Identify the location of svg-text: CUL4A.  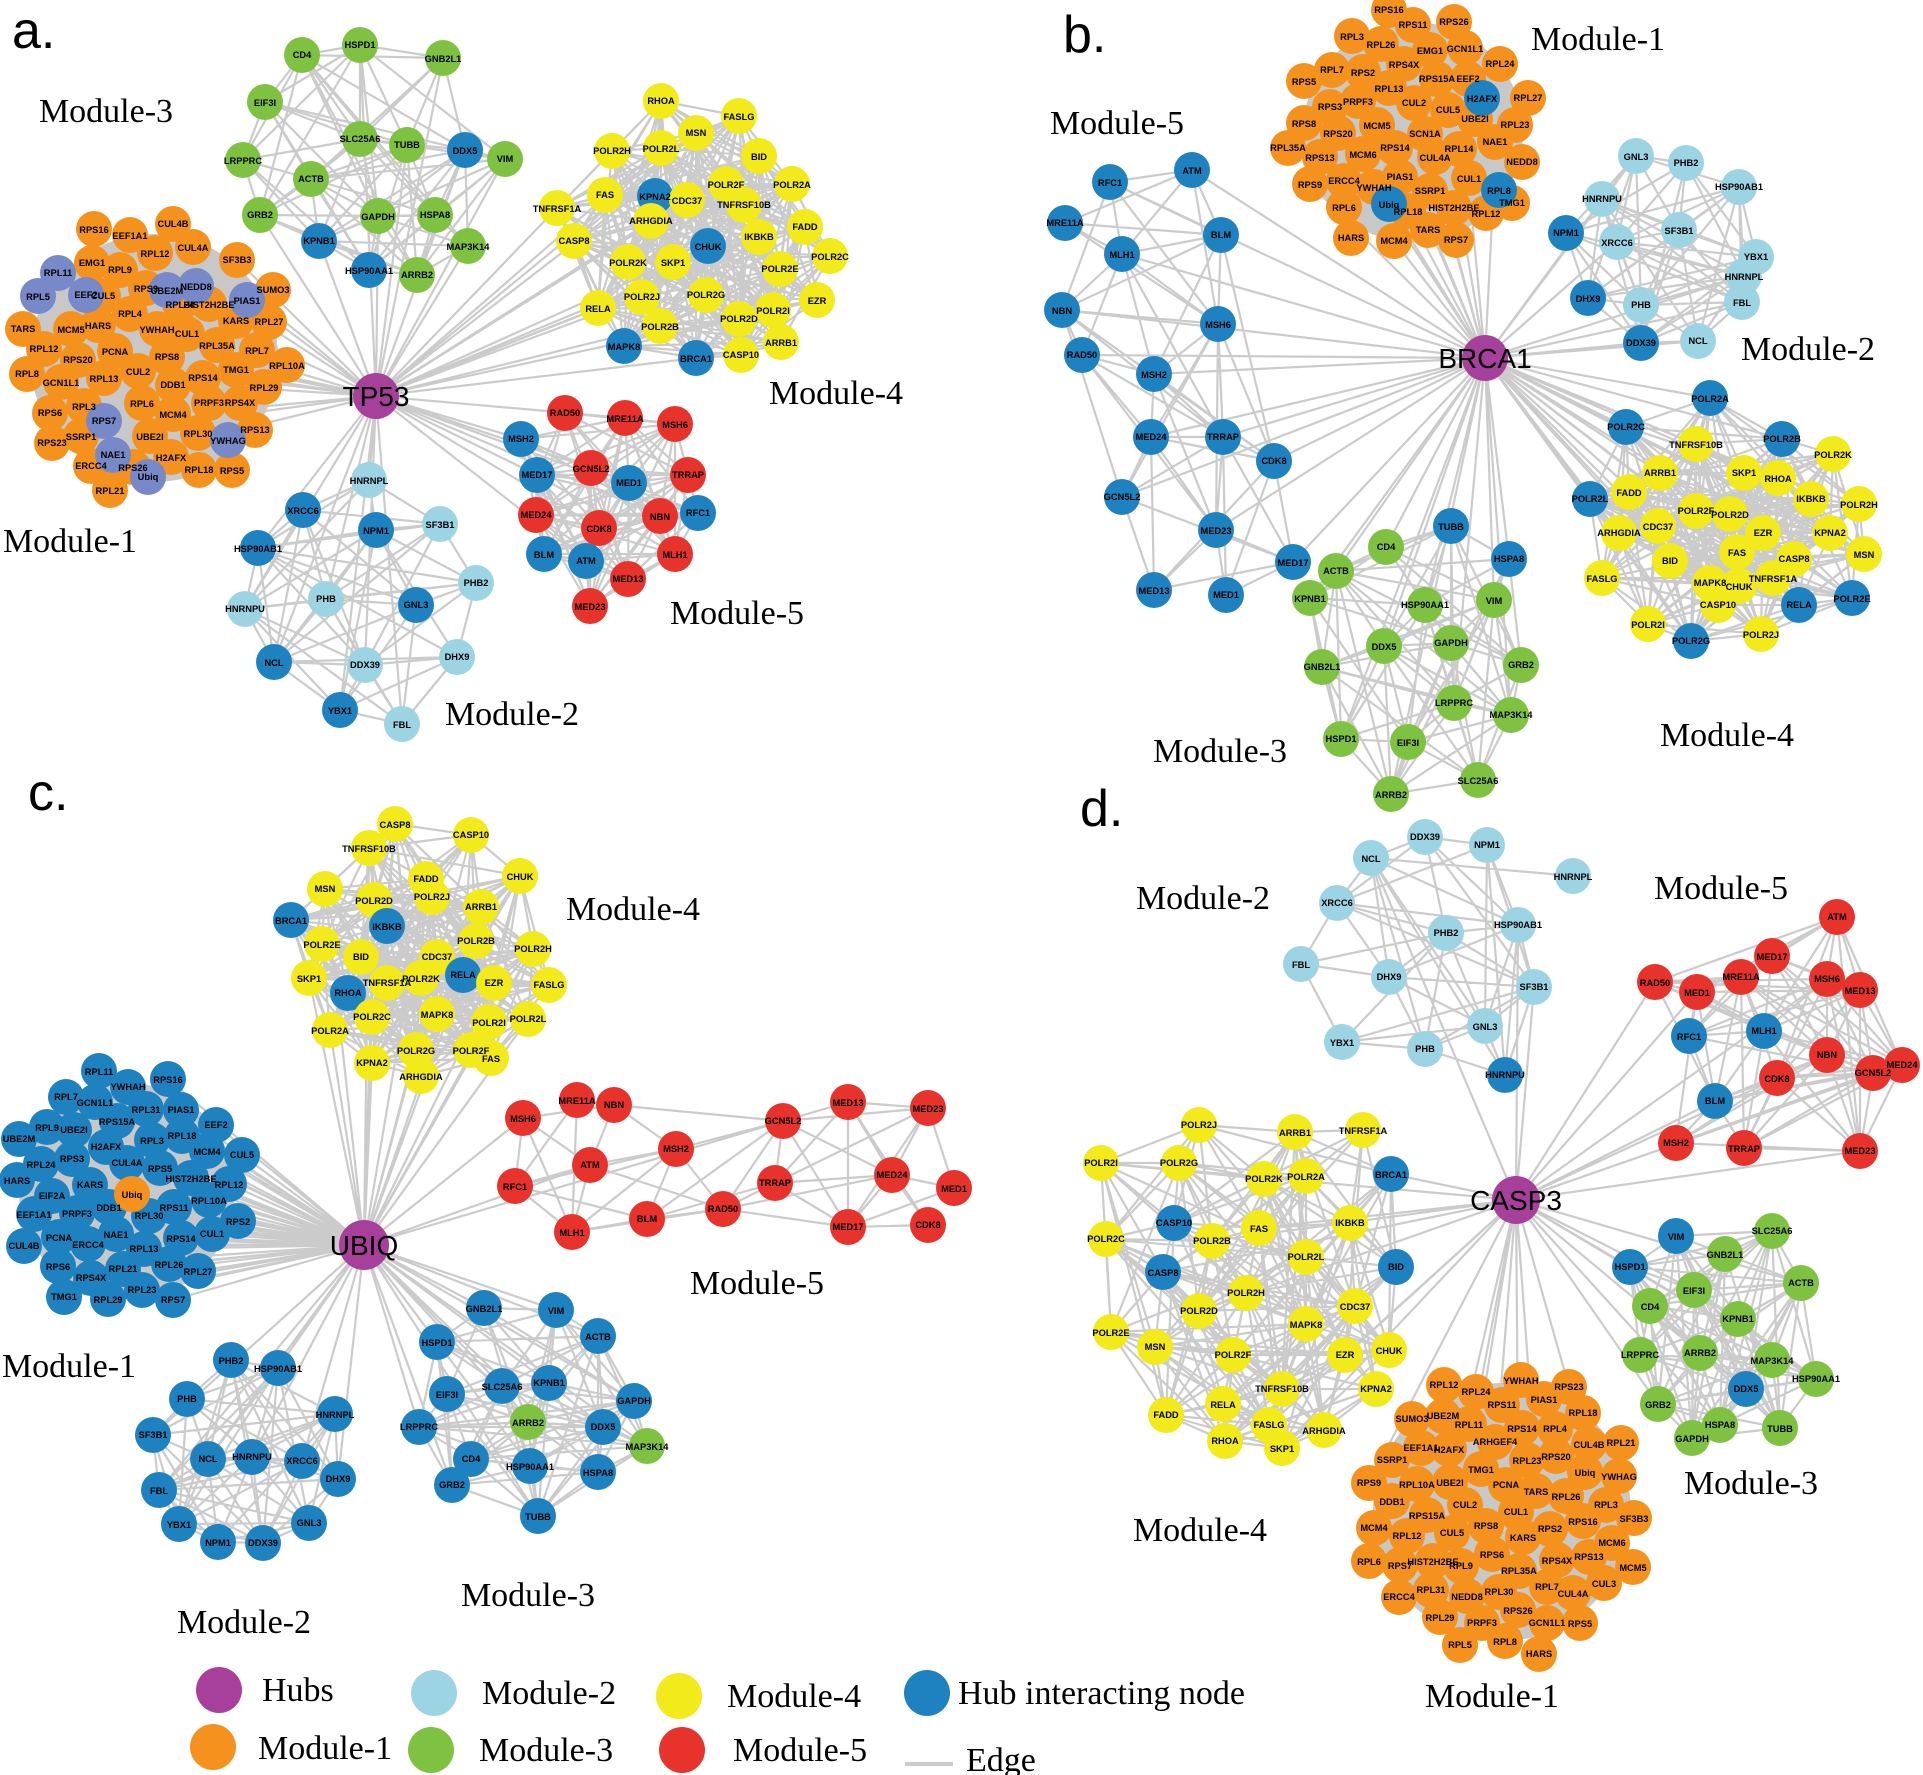
(1573, 1594).